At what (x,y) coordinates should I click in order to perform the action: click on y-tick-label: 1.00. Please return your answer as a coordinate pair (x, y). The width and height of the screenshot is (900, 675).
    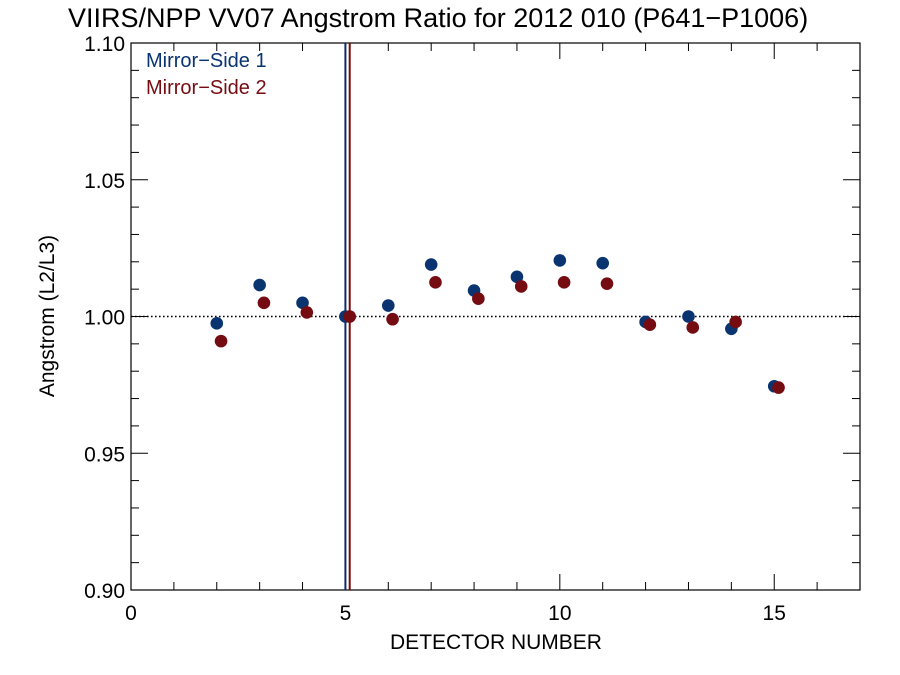
    Looking at the image, I should click on (104, 318).